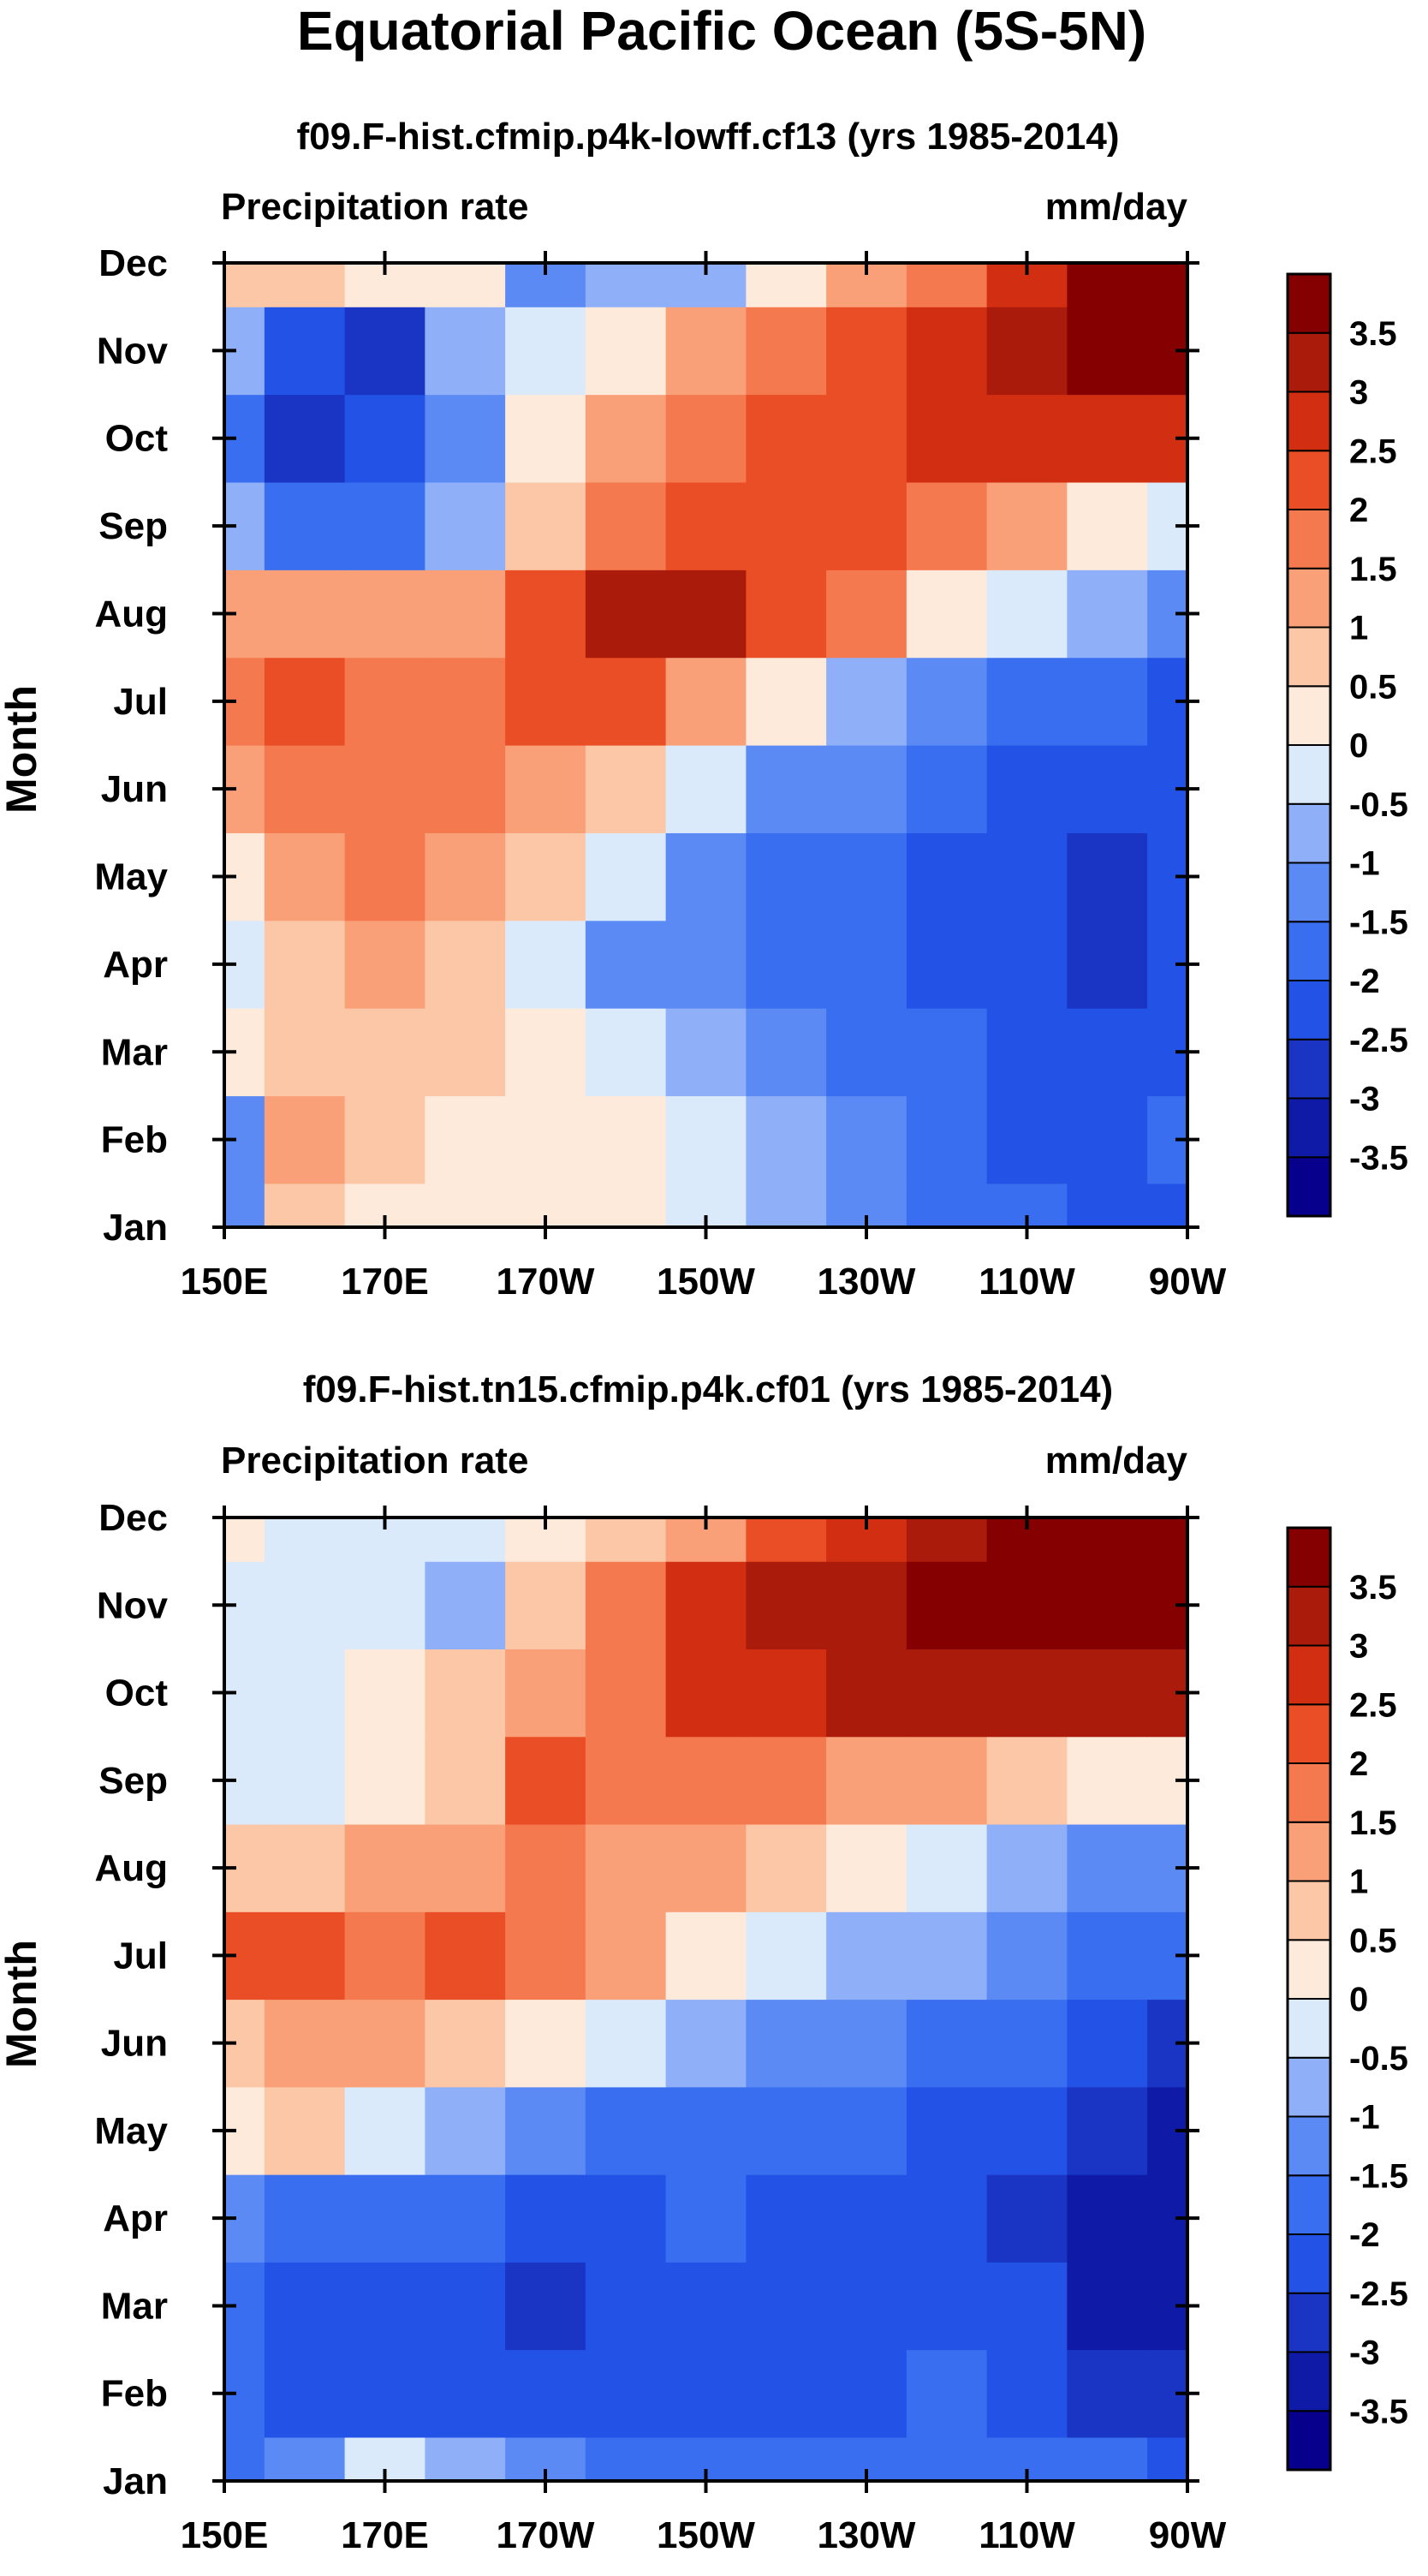 The height and width of the screenshot is (2576, 1428). Describe the element at coordinates (133, 1518) in the screenshot. I see `y-tick-label: Dec` at that location.